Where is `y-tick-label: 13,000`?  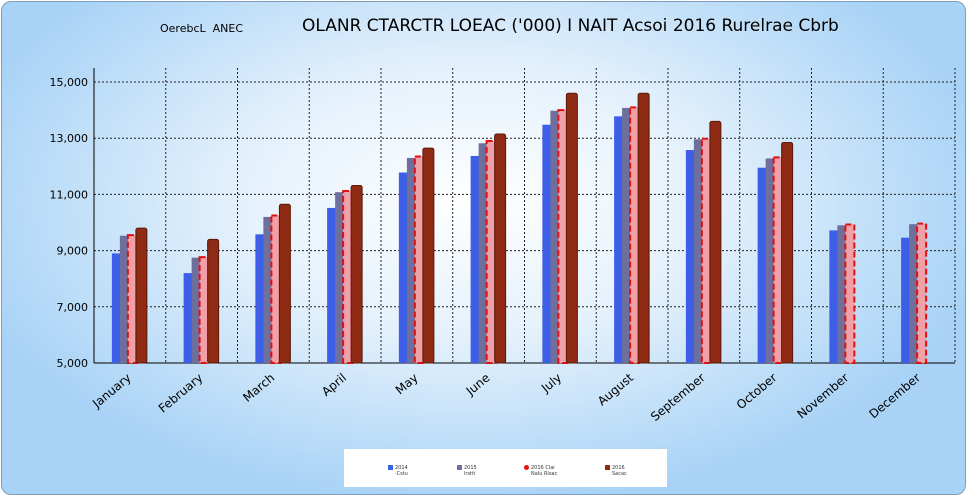
y-tick-label: 13,000 is located at coordinates (69, 138).